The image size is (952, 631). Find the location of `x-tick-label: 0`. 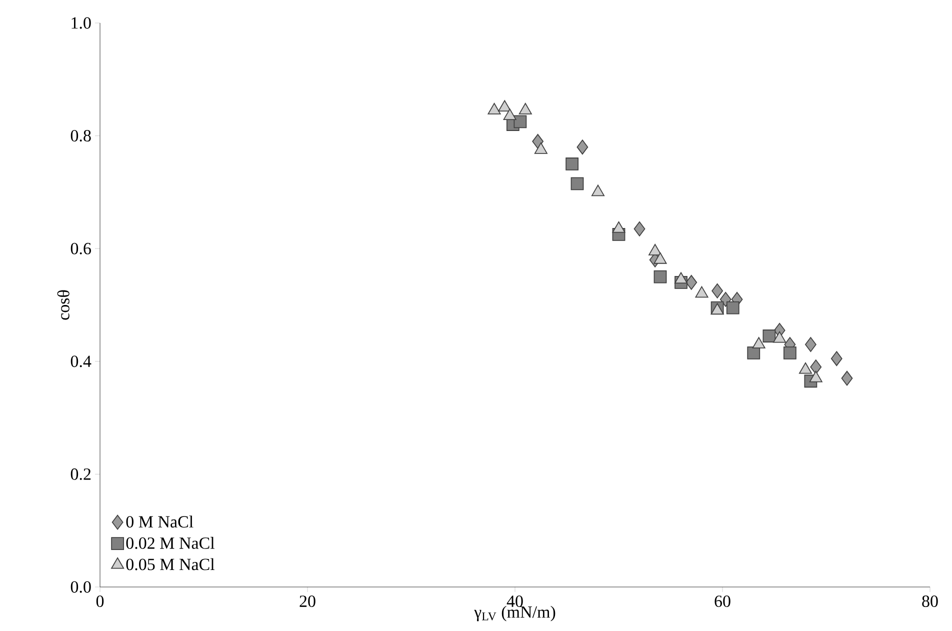

x-tick-label: 0 is located at coordinates (100, 601).